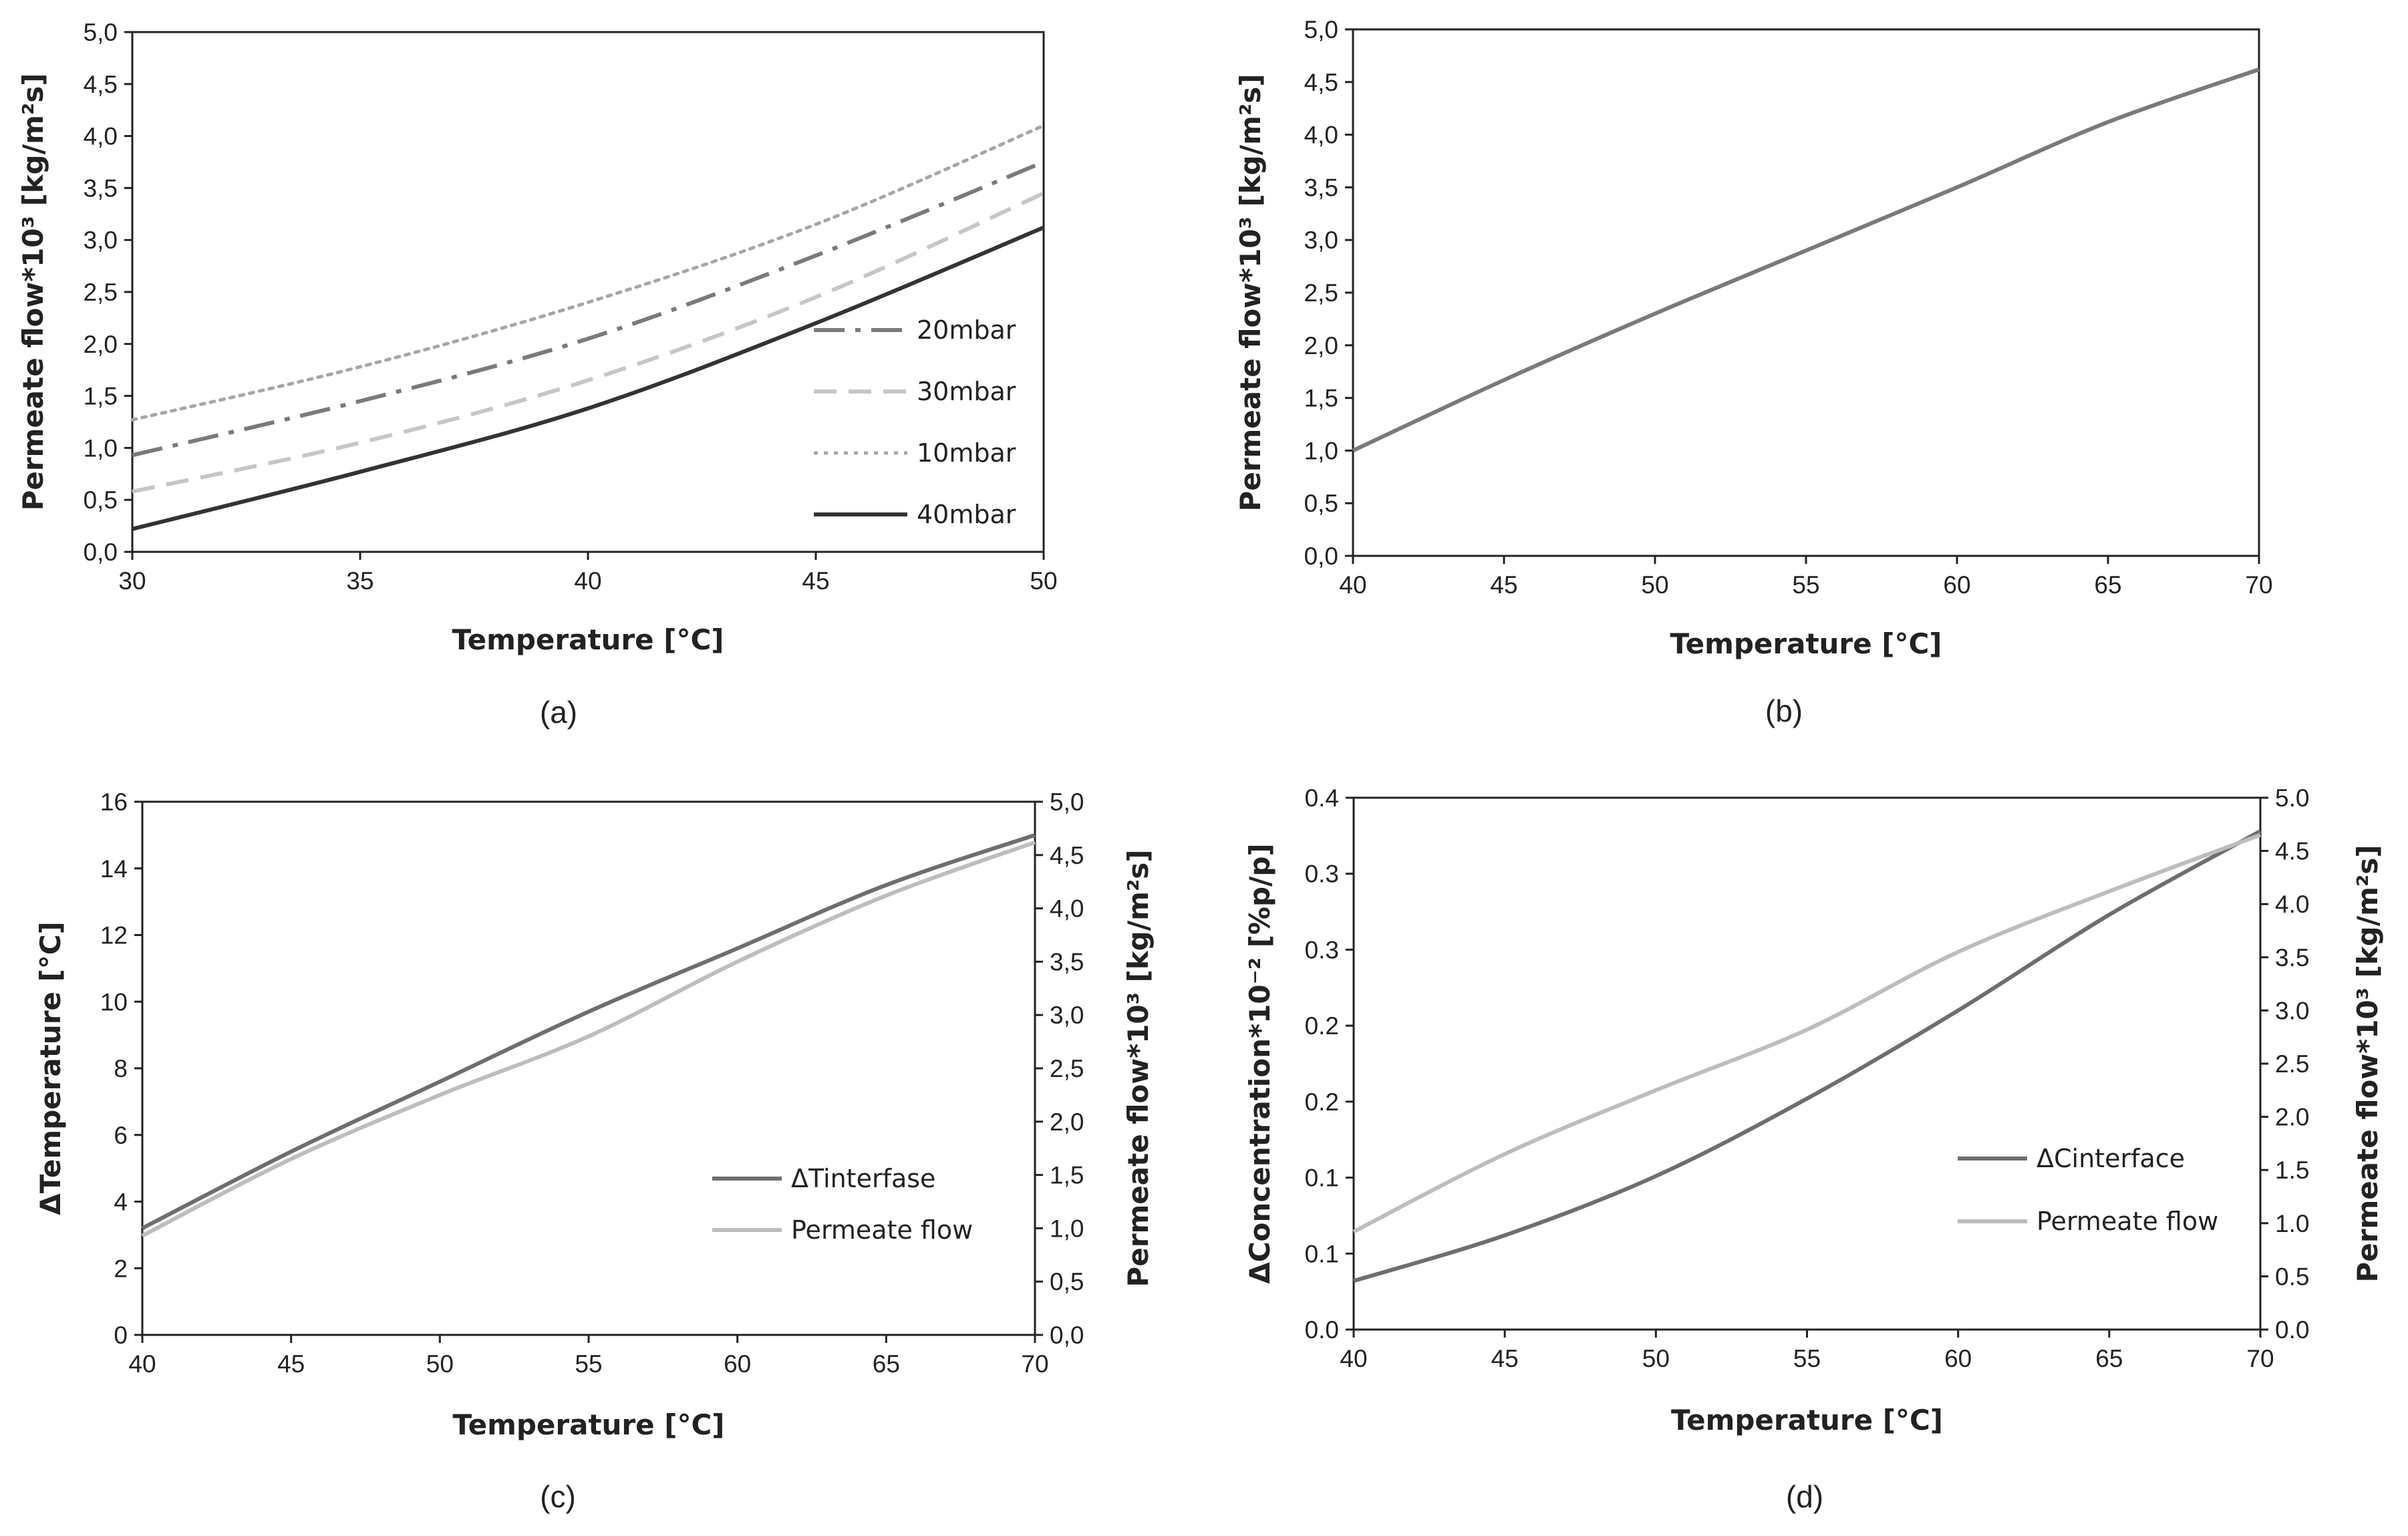 Image resolution: width=2408 pixels, height=1536 pixels. What do you see at coordinates (882, 1230) in the screenshot?
I see `legend-label: Permeate flow` at bounding box center [882, 1230].